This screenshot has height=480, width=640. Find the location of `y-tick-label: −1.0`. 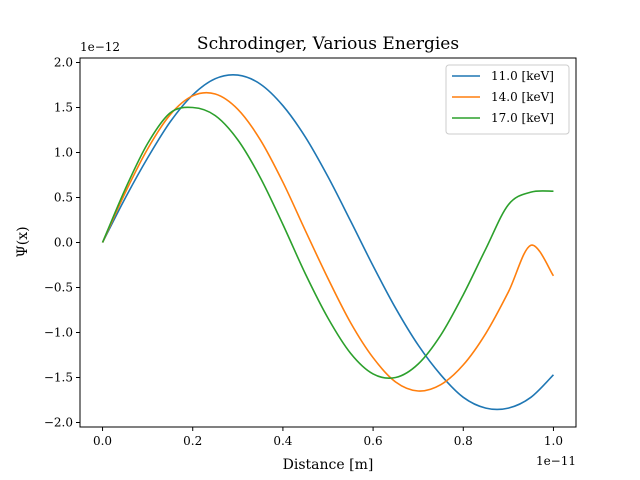

y-tick-label: −1.0 is located at coordinates (58, 333).